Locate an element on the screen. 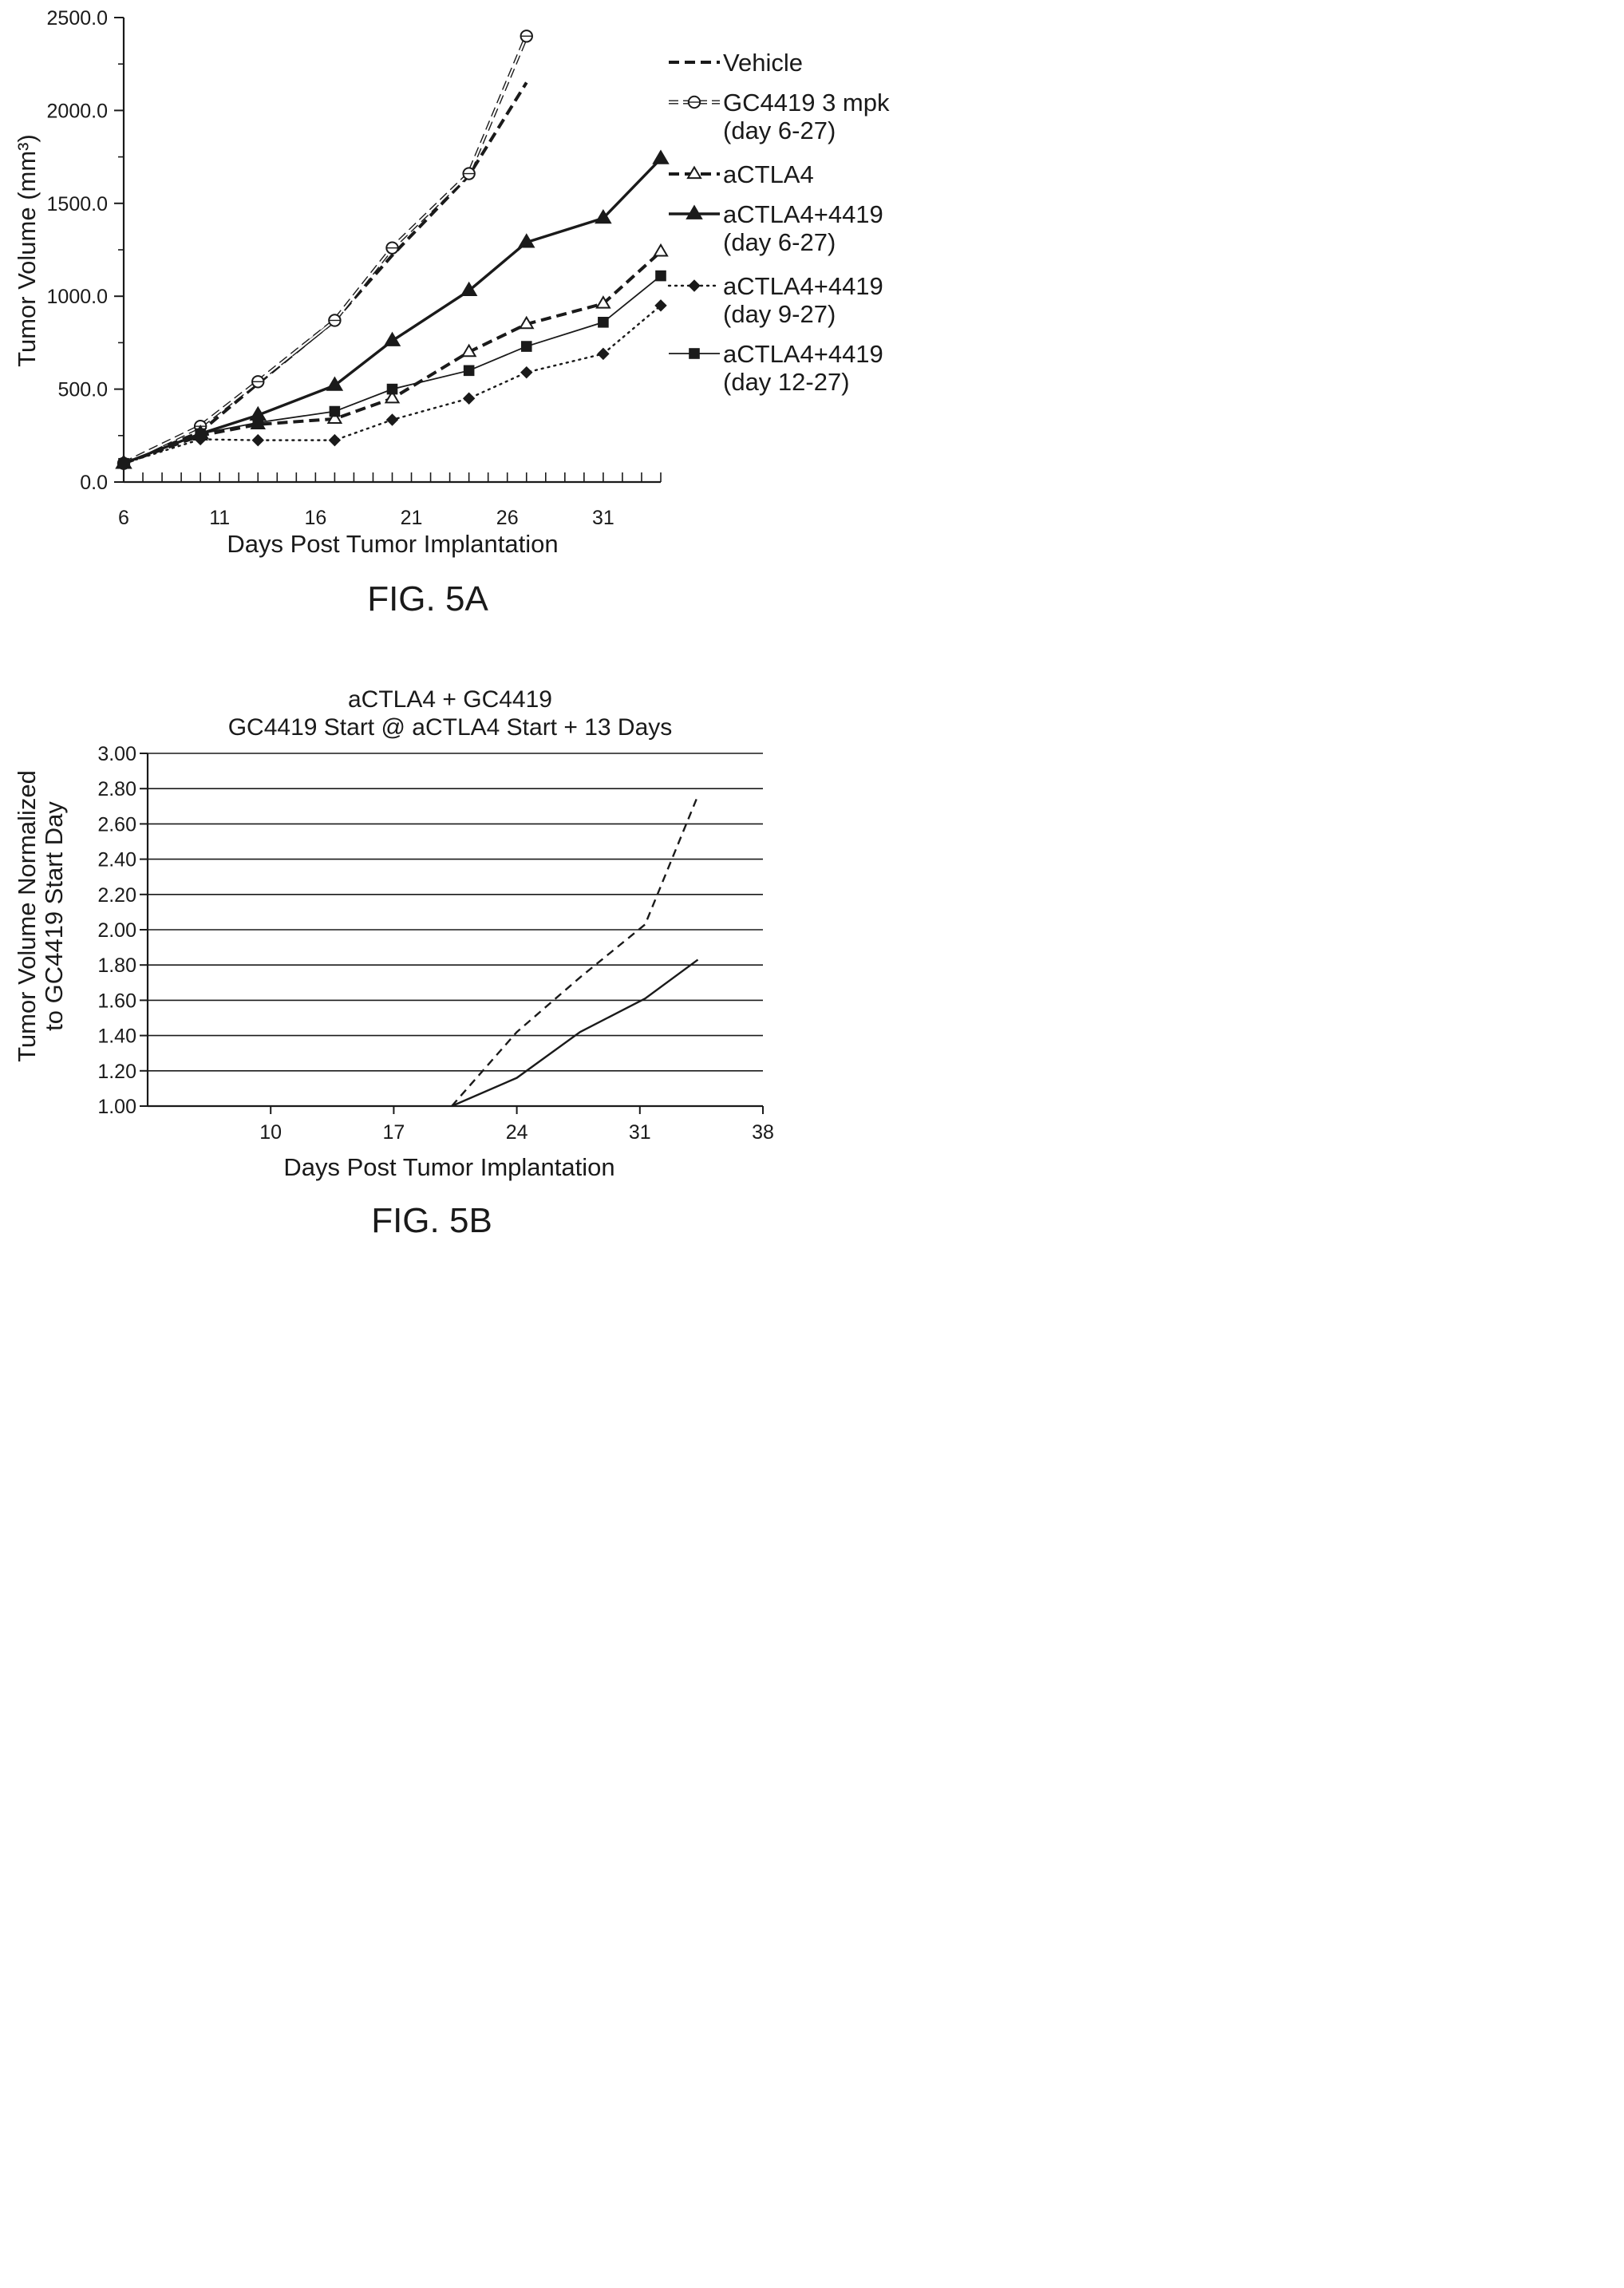  series-line is located at coordinates (325, 273).